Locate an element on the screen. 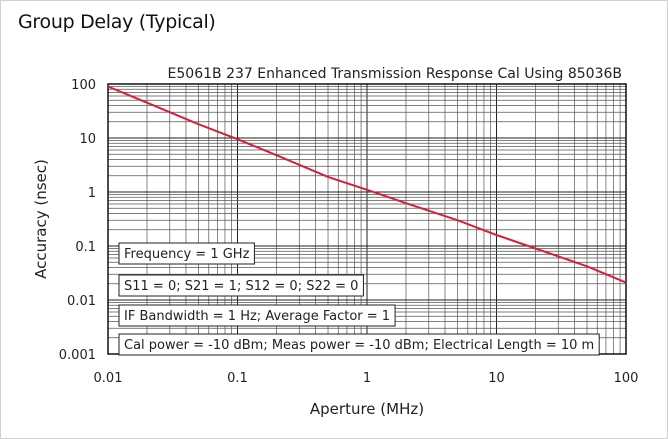 This screenshot has height=439, width=668. annotation-cal-power-box is located at coordinates (359, 344).